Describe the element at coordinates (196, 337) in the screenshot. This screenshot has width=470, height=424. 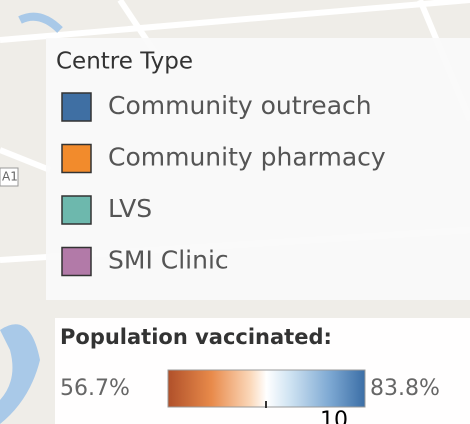
I see `colorbar-title: Population vaccinated:` at that location.